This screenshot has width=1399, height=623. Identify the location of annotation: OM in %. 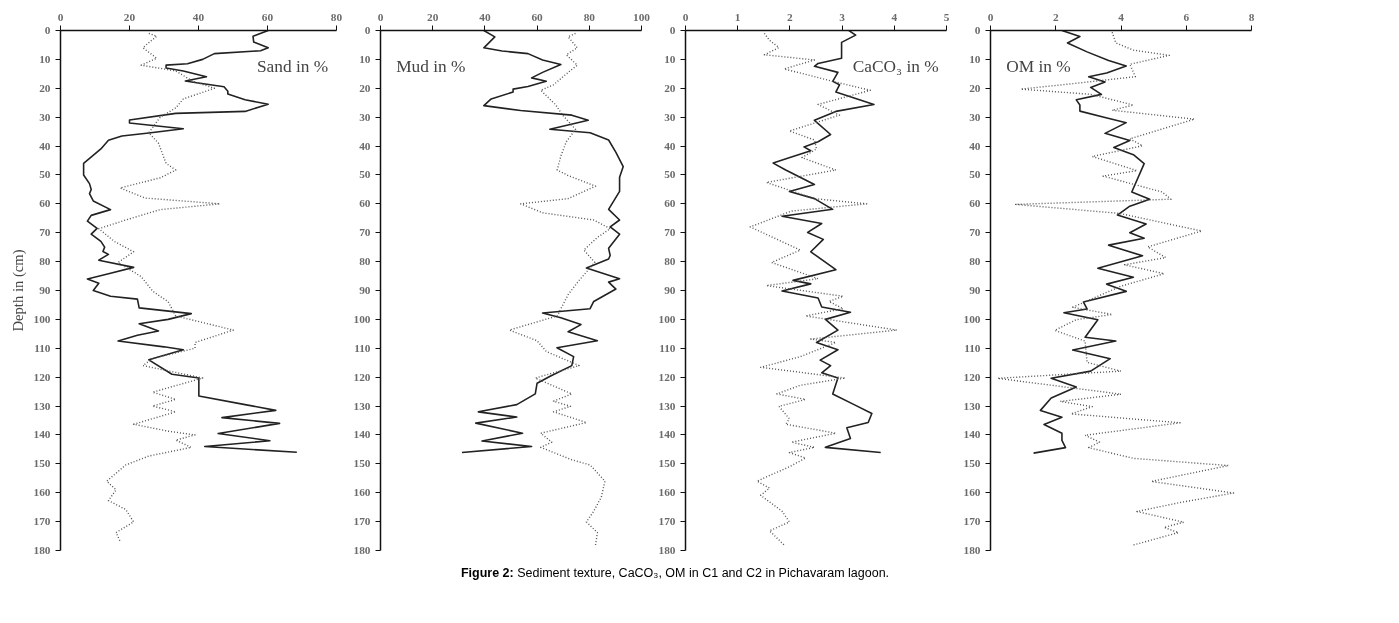
(1038, 67).